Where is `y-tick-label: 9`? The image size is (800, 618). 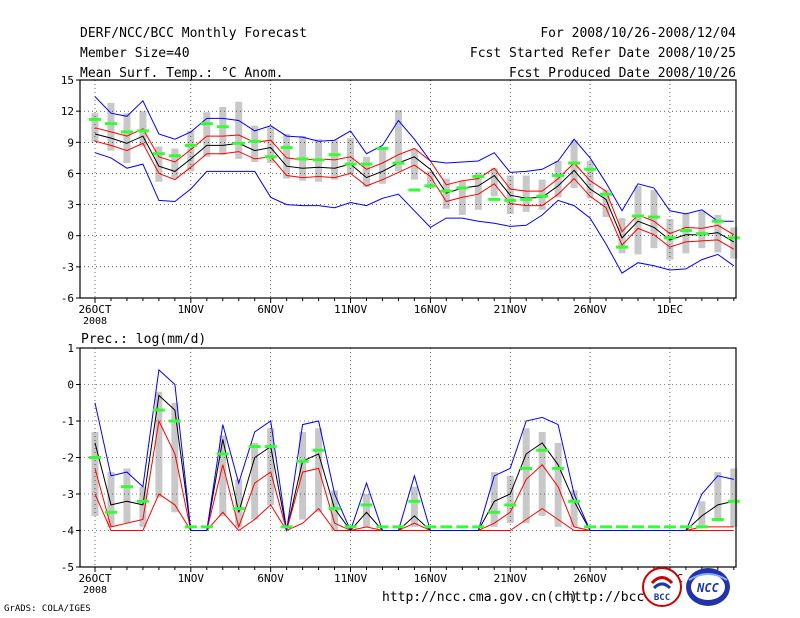
y-tick-label: 9 is located at coordinates (70, 142).